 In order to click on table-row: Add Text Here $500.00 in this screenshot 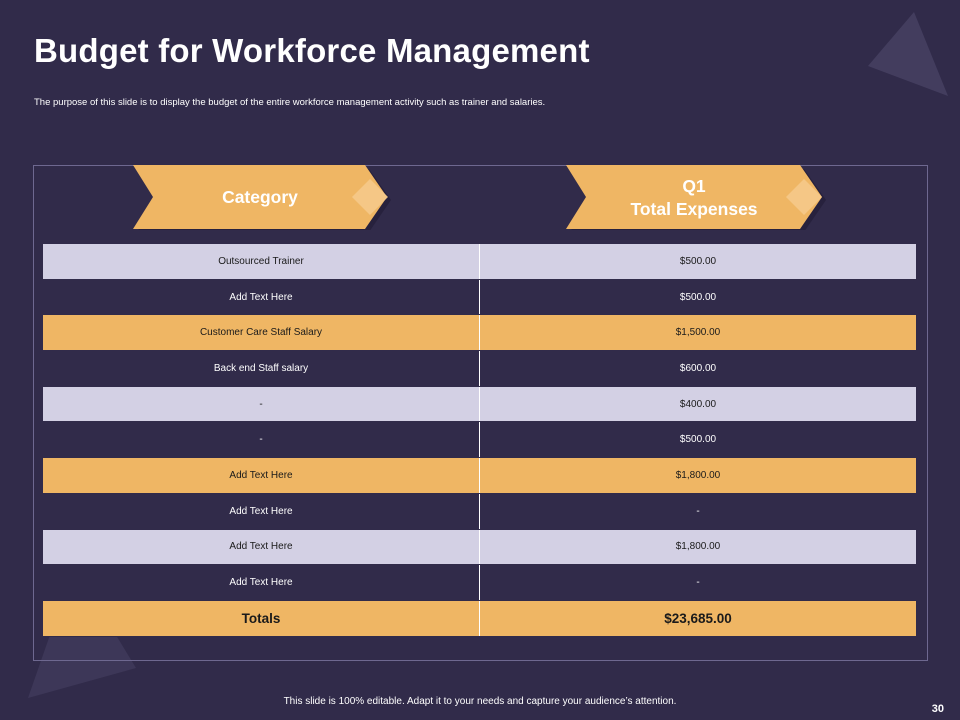, I will do `click(479, 297)`.